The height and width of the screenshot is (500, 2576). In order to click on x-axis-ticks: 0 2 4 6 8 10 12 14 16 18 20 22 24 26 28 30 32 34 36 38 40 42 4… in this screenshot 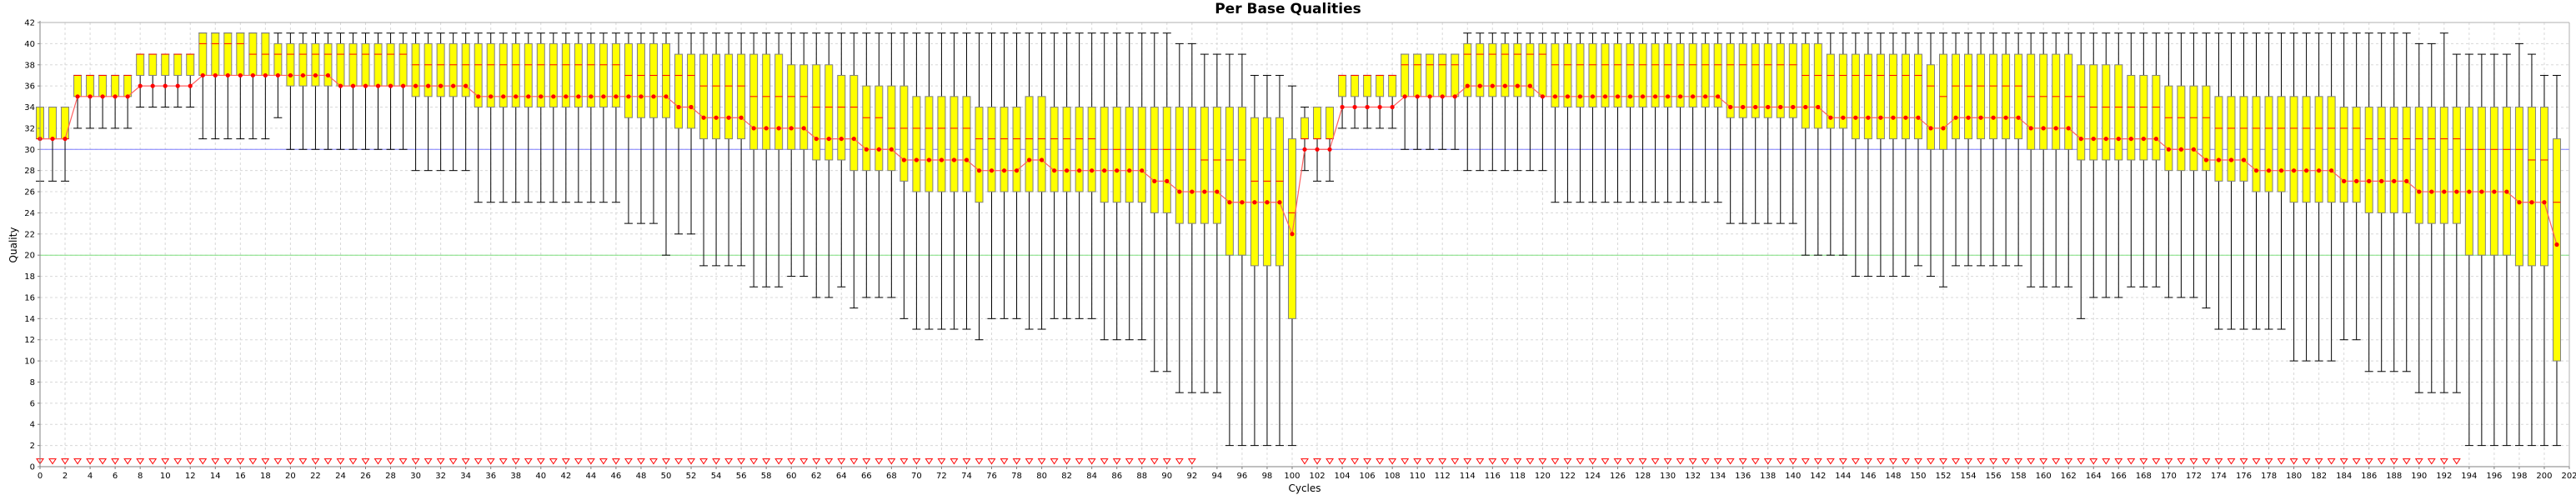, I will do `click(1307, 474)`.